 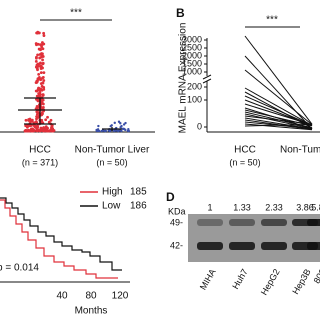 What do you see at coordinates (305, 207) in the screenshot?
I see `ratio: 3.86` at bounding box center [305, 207].